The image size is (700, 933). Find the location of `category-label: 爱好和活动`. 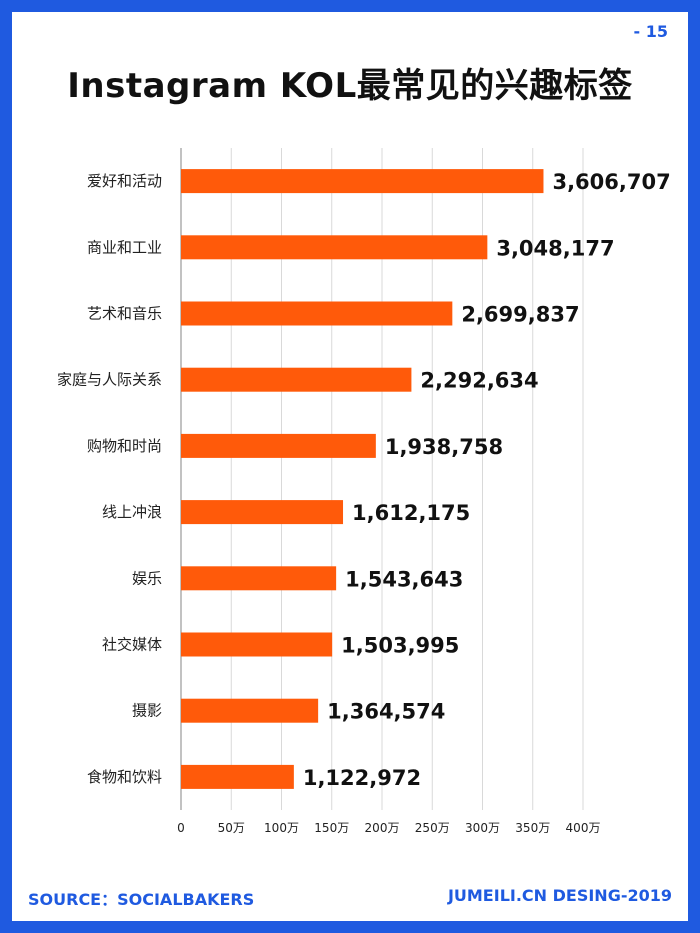

category-label: 爱好和活动 is located at coordinates (124, 181).